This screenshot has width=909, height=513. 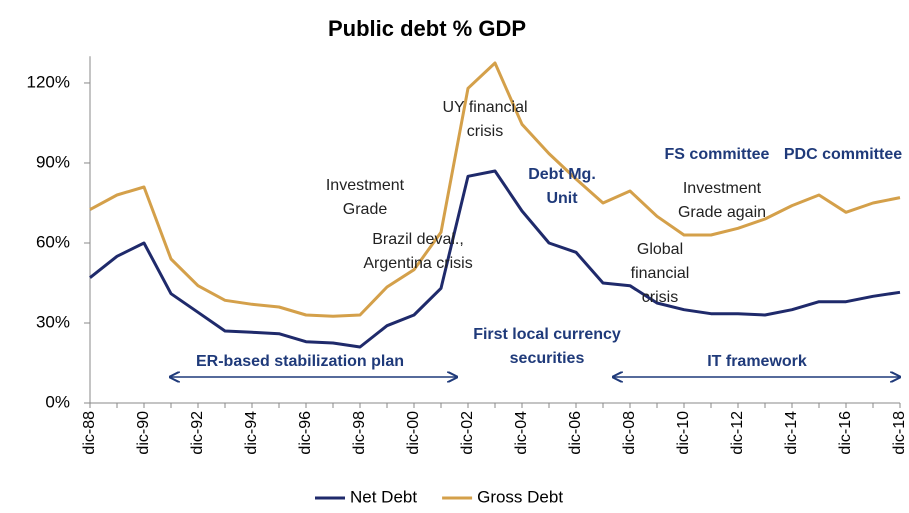 What do you see at coordinates (365, 209) in the screenshot?
I see `annotation: Grade` at bounding box center [365, 209].